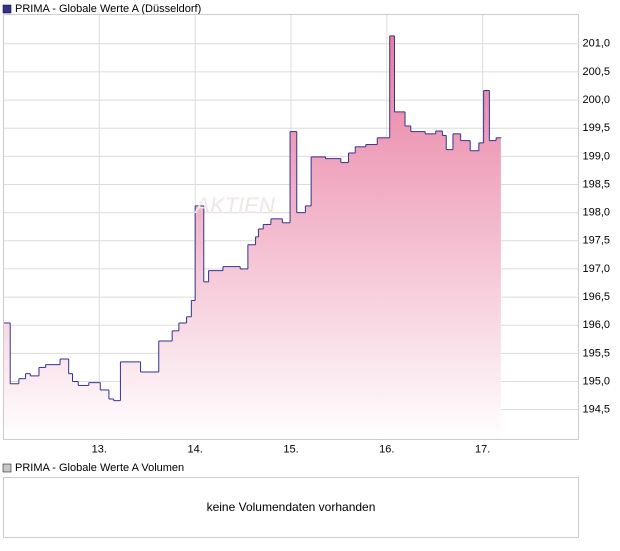 The image size is (620, 551). I want to click on y-tick-label: 198,0, so click(597, 213).